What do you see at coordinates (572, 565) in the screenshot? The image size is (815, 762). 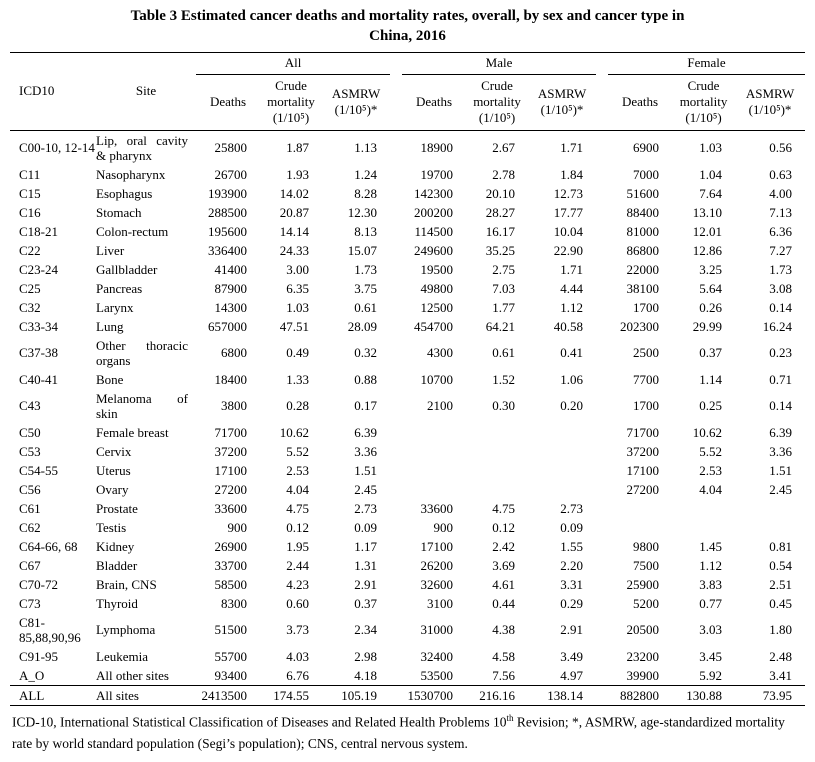 I see `cell-male-asmrw: 2.20` at bounding box center [572, 565].